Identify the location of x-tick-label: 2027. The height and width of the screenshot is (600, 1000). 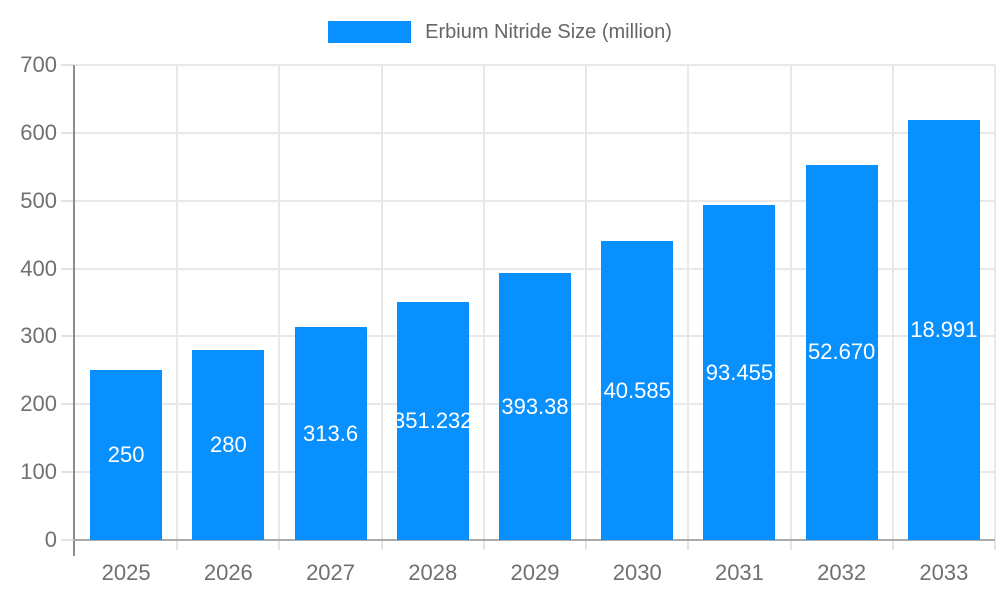
(331, 572).